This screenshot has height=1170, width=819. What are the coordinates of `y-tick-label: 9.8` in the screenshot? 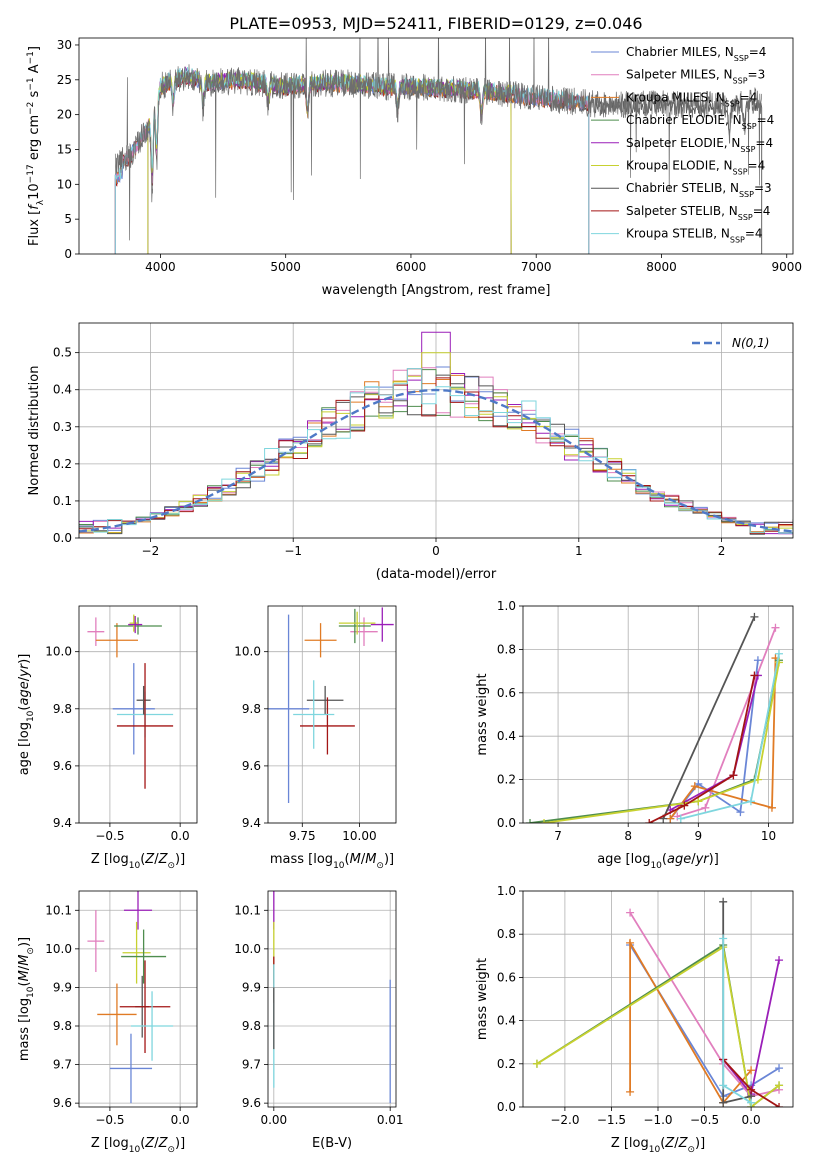 It's located at (251, 1026).